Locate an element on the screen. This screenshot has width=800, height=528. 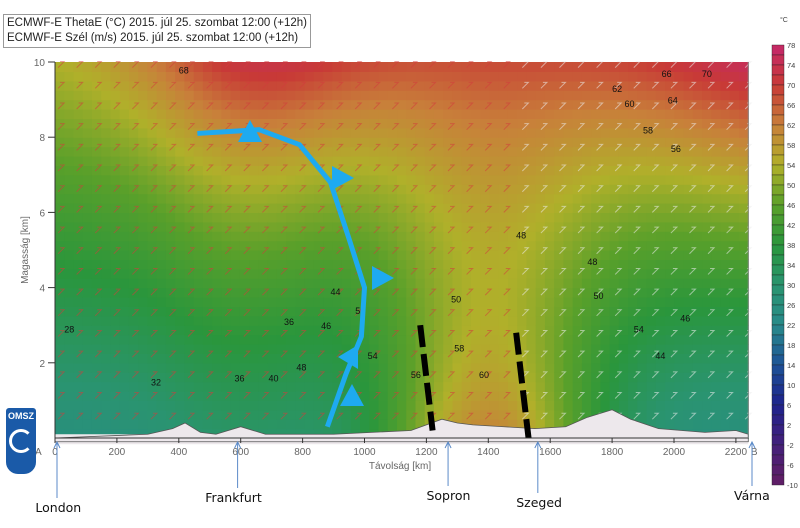
x-tick-label: 1800 is located at coordinates (612, 452).